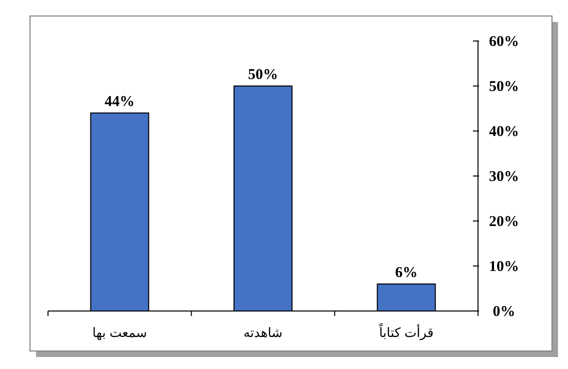 This screenshot has width=568, height=369. What do you see at coordinates (504, 222) in the screenshot?
I see `y-tick-label: 20%` at bounding box center [504, 222].